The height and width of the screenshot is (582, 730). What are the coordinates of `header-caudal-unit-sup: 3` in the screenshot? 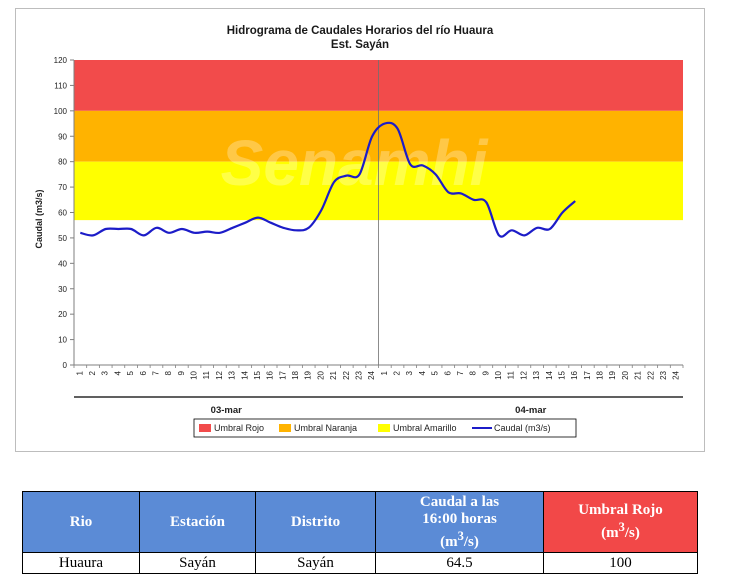 It's located at (460, 535).